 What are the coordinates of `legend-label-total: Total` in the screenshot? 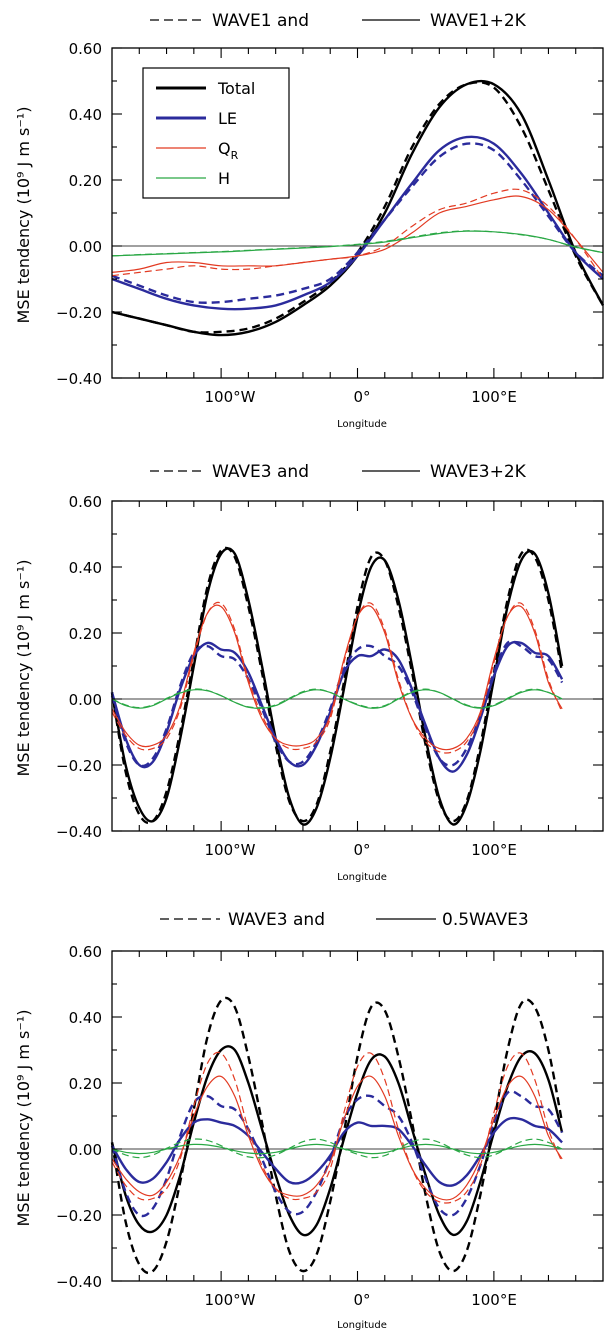 It's located at (236, 88).